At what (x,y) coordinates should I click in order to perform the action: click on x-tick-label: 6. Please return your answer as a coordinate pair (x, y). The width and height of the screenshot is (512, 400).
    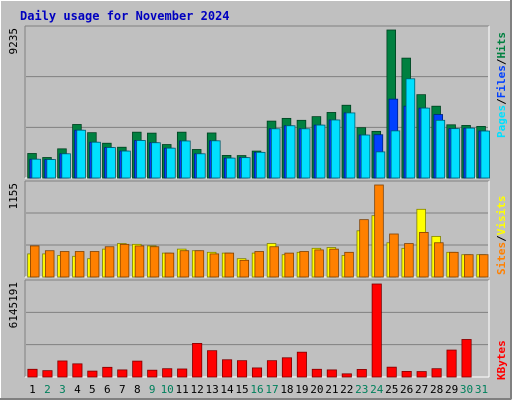
    Looking at the image, I should click on (107, 389).